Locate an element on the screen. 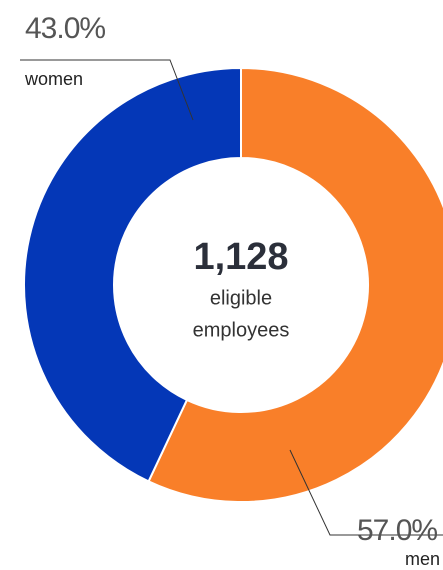 The height and width of the screenshot is (570, 443). total-caption: eligible is located at coordinates (241, 298).